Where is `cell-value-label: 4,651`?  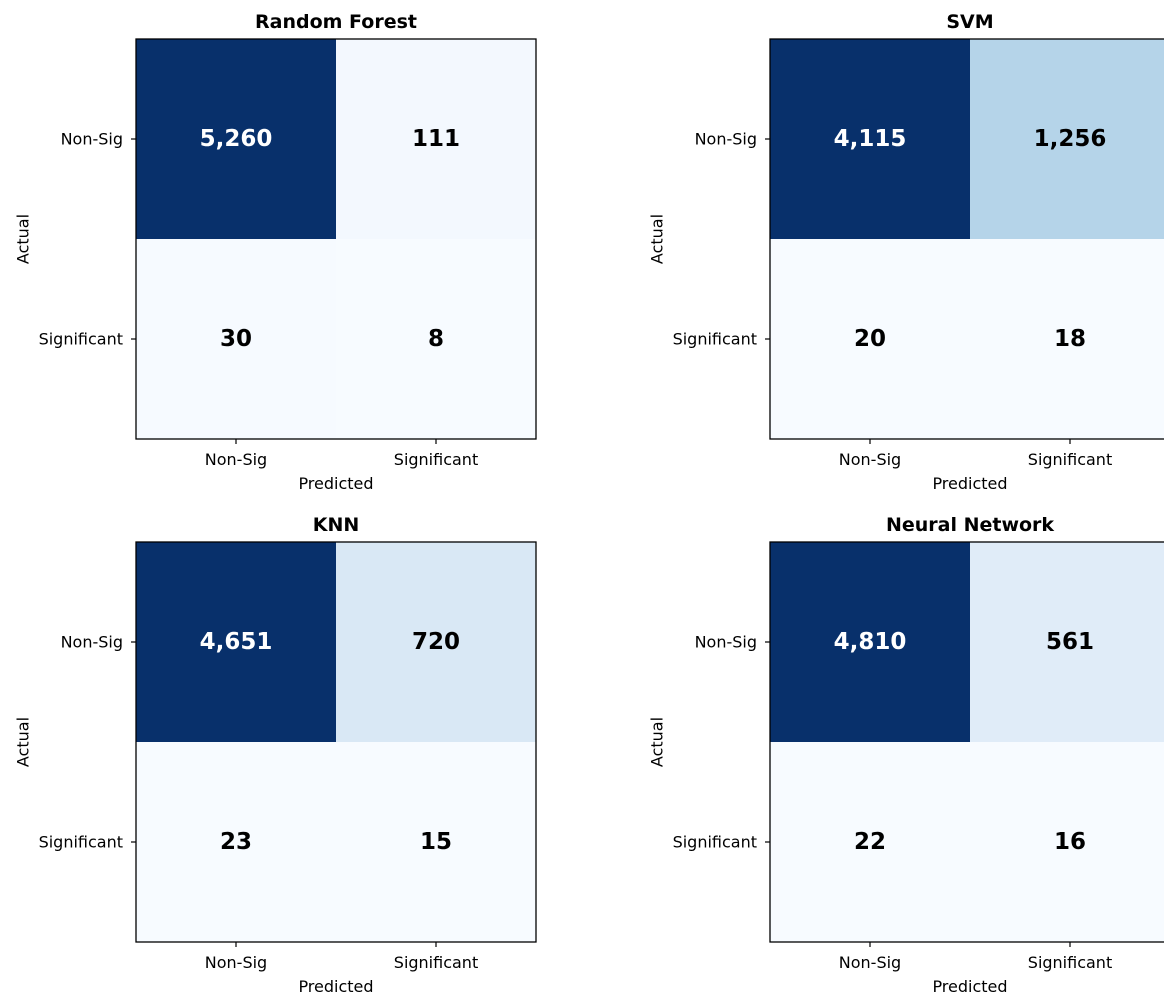
cell-value-label: 4,651 is located at coordinates (236, 642).